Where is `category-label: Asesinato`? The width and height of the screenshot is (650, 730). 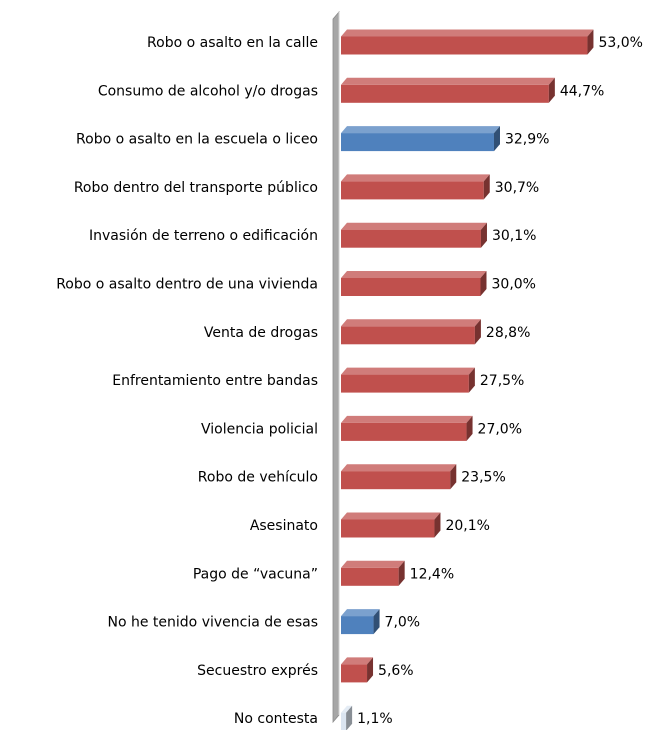
category-label: Asesinato is located at coordinates (284, 526).